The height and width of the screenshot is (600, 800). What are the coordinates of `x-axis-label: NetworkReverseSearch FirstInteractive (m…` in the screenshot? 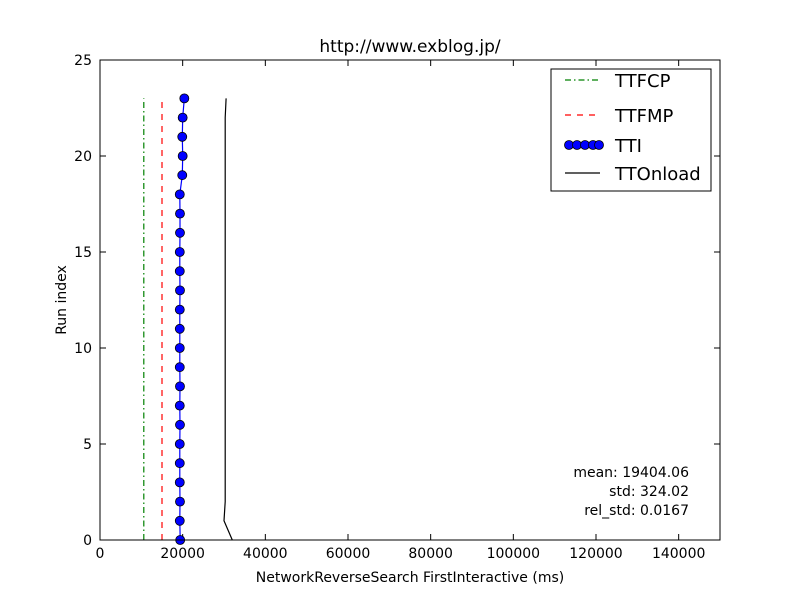 It's located at (410, 578).